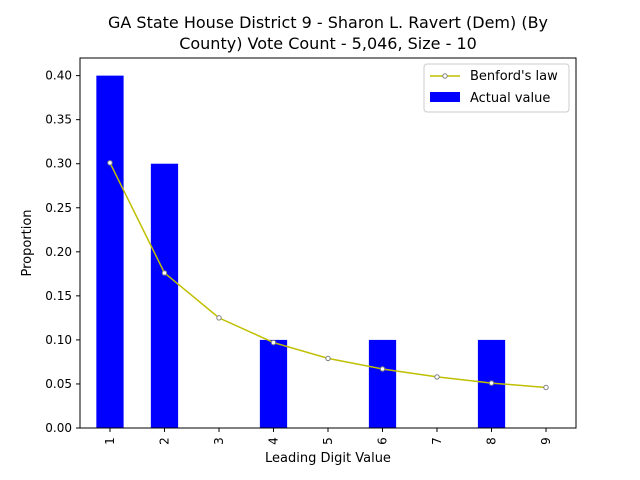  What do you see at coordinates (58, 120) in the screenshot?
I see `y-tick-label: 0.35` at bounding box center [58, 120].